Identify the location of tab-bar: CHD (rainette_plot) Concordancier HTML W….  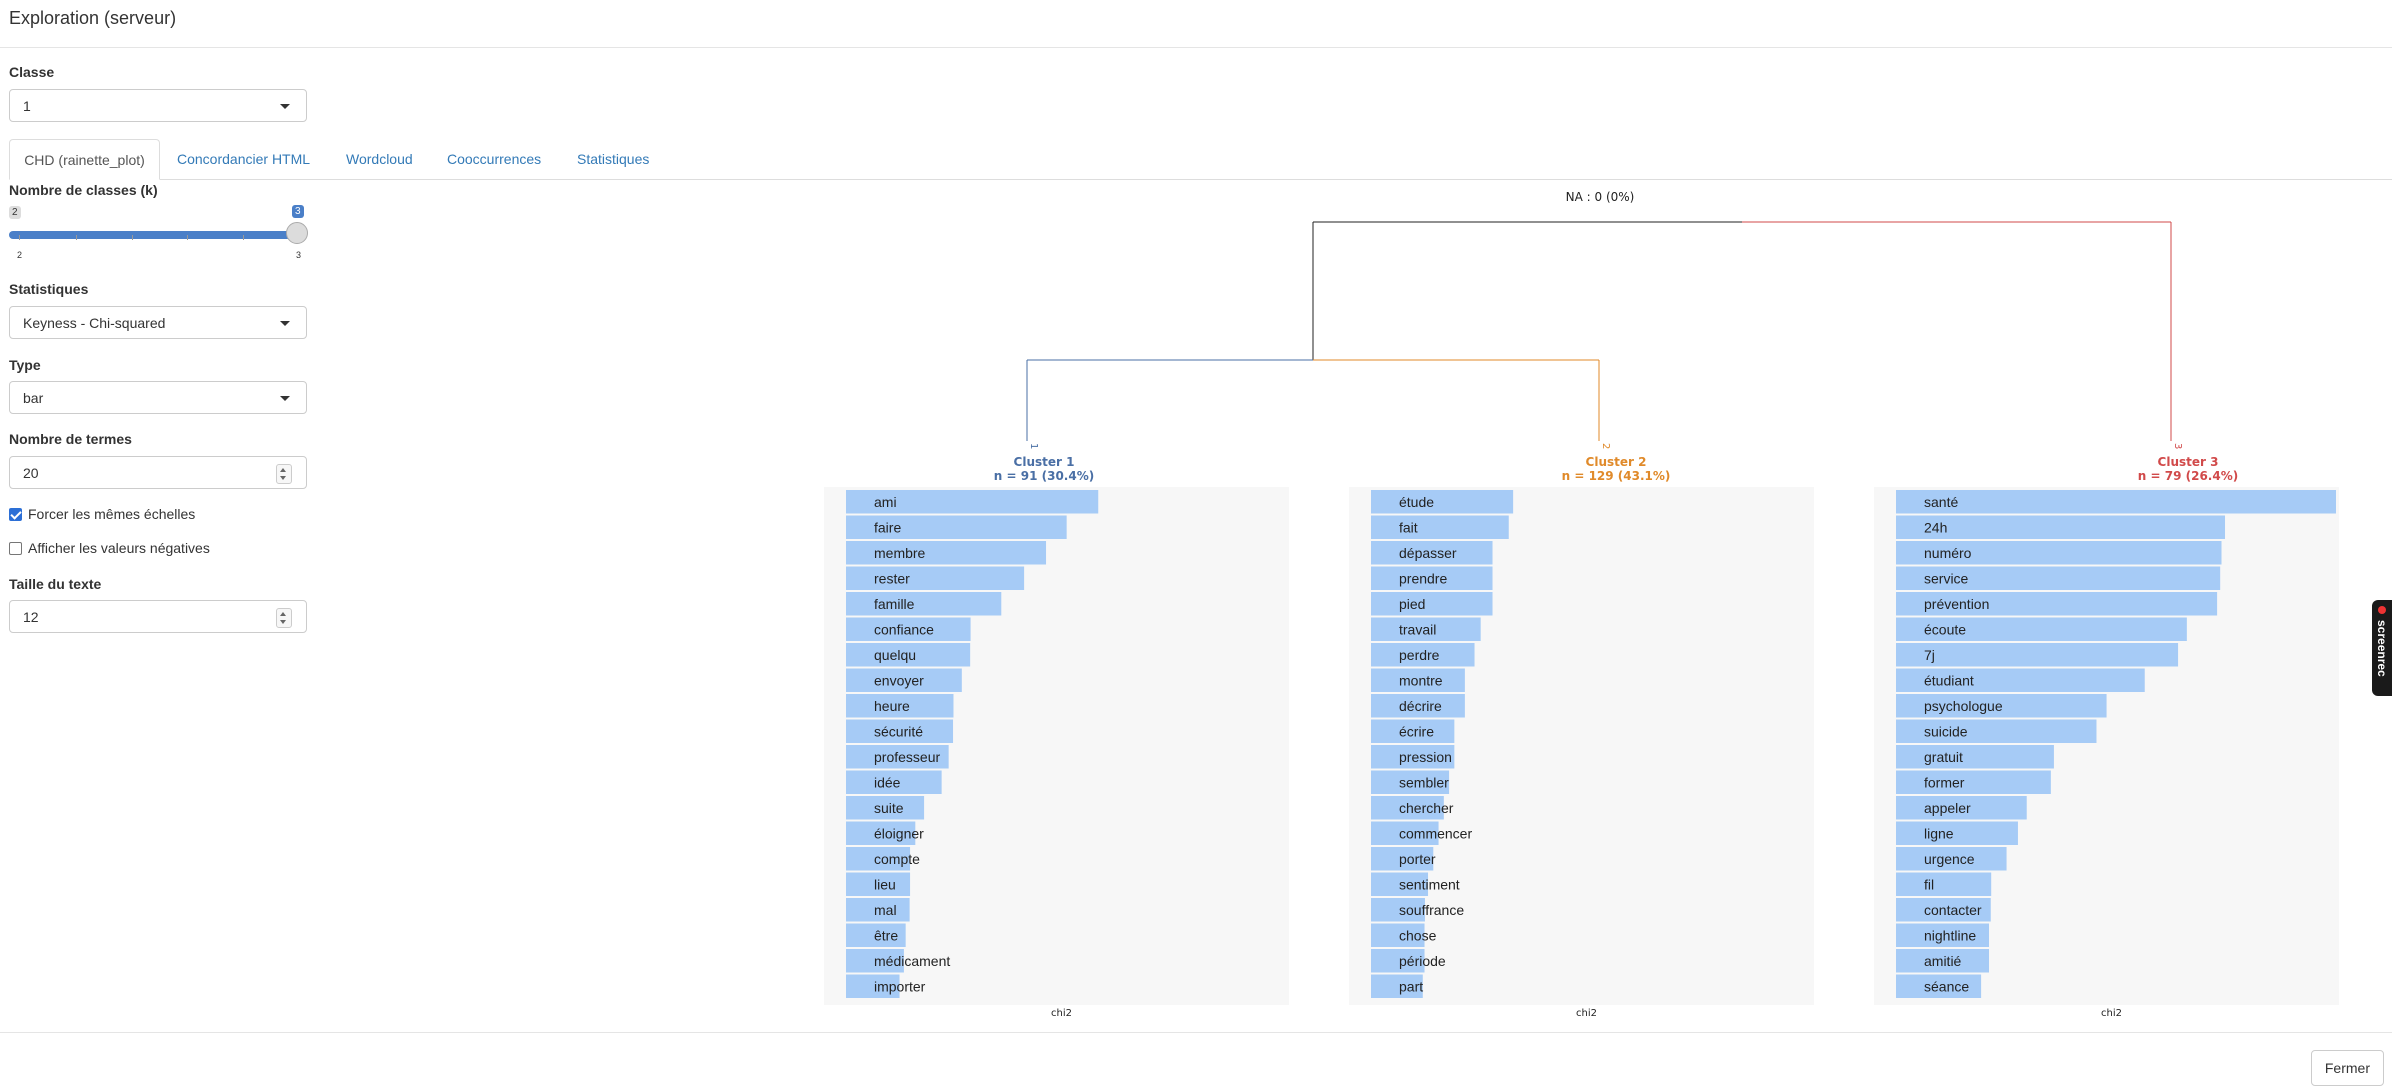
(1200, 159).